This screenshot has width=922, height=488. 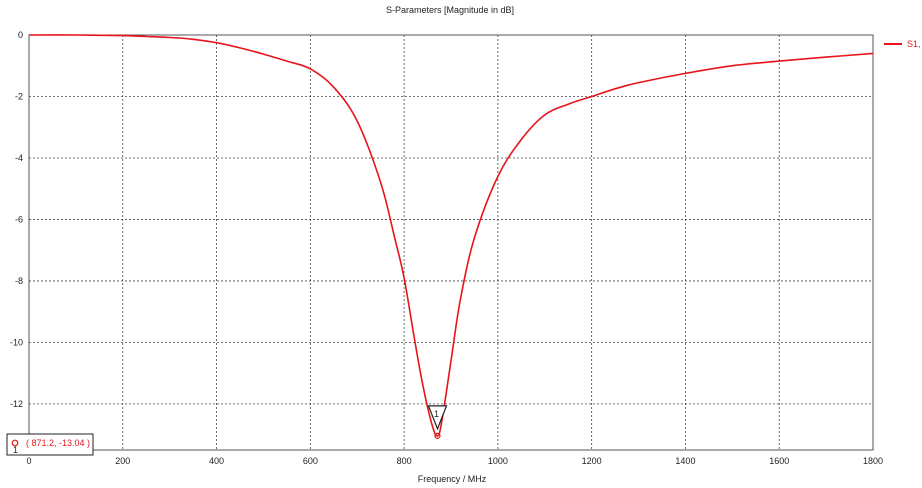 I want to click on x-tick-label: 0, so click(x=28, y=461).